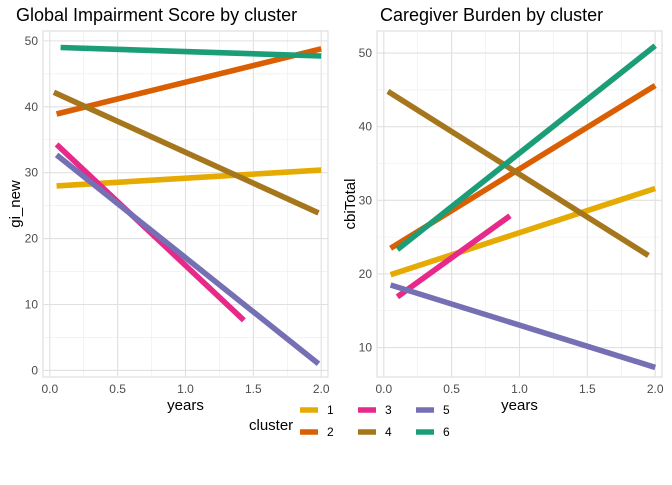  I want to click on legend-item-cluster-2: 2, so click(317, 432).